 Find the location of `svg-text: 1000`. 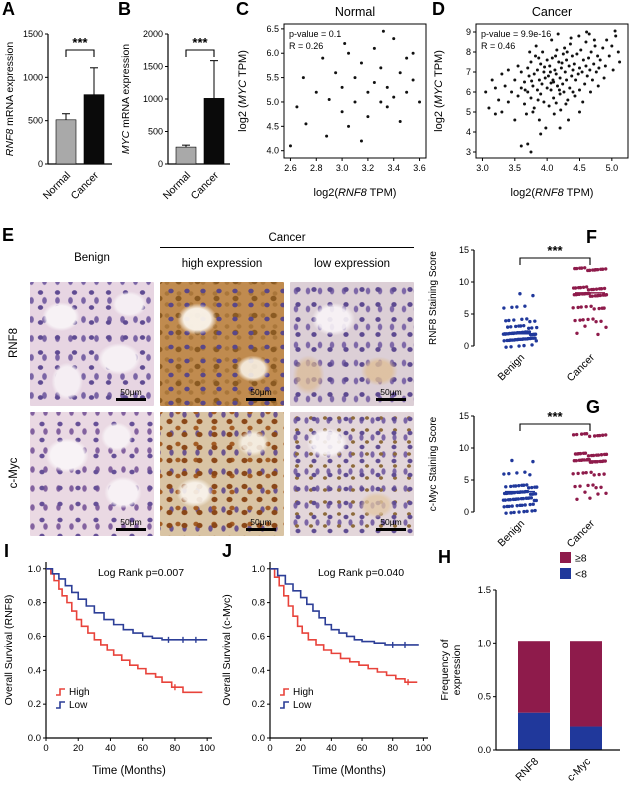

svg-text: 1000 is located at coordinates (153, 99).